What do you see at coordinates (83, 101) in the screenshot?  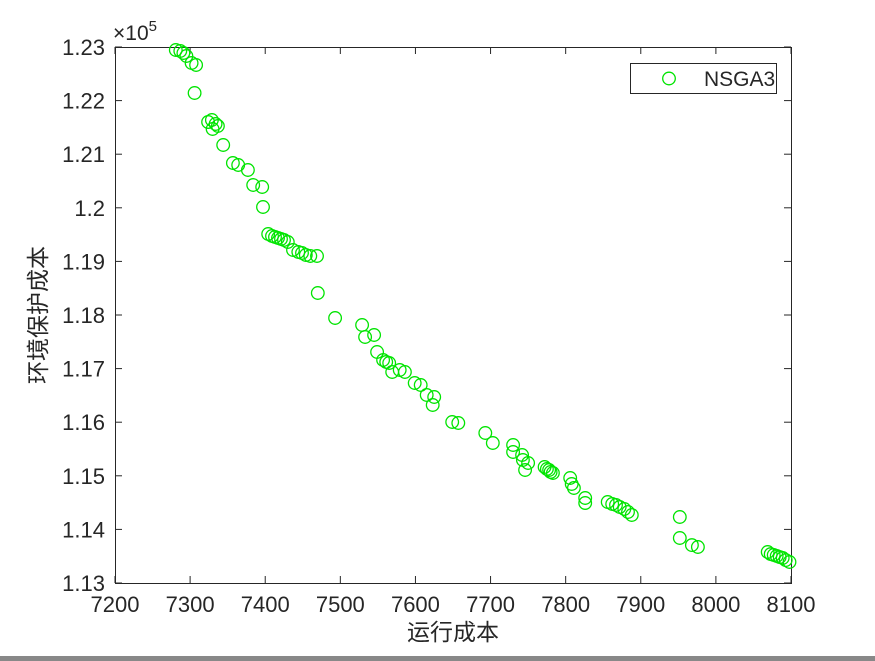 I see `y-tick-label: 1.22` at bounding box center [83, 101].